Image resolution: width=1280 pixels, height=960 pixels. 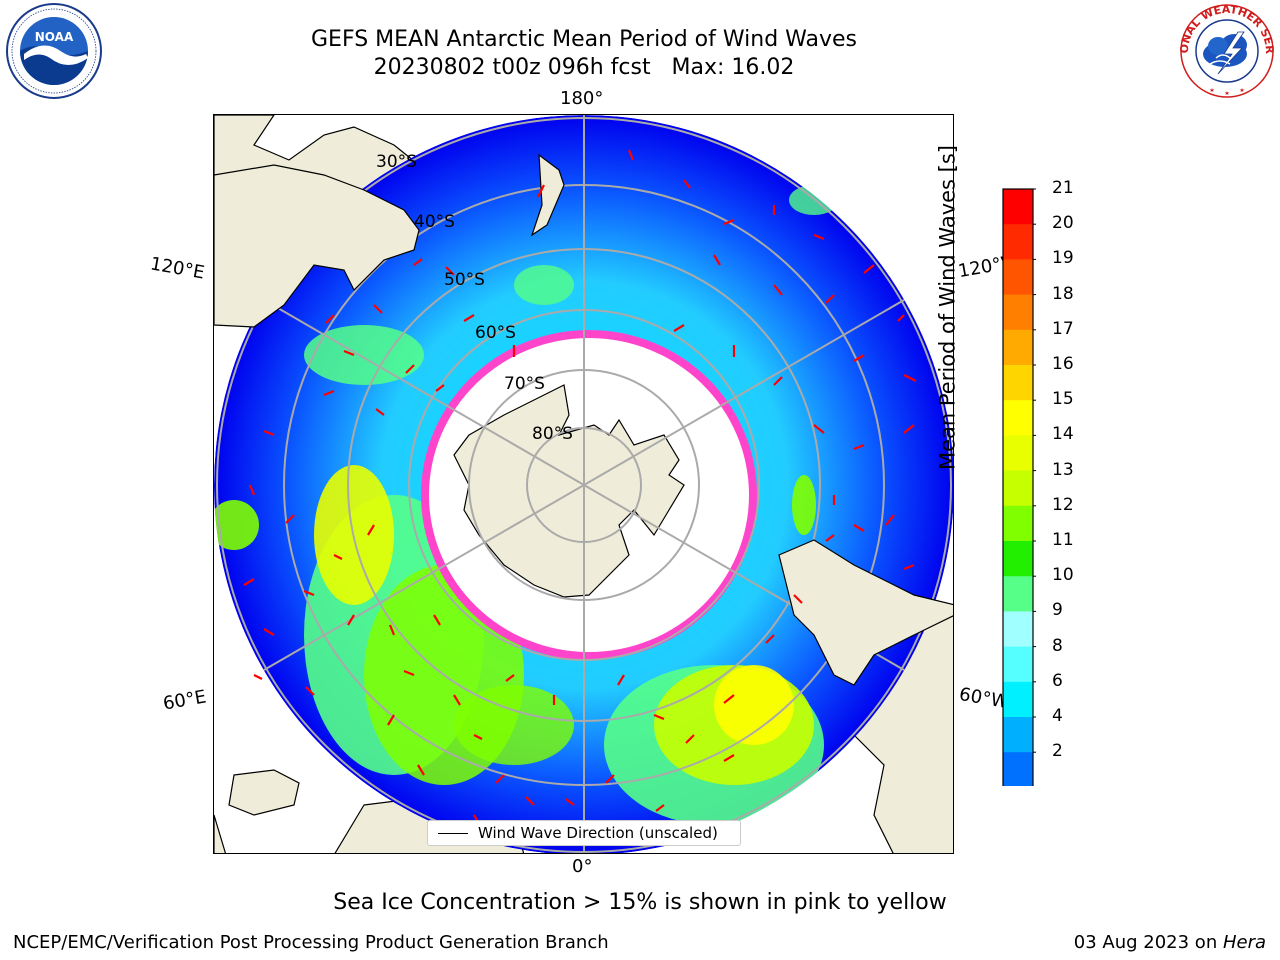 What do you see at coordinates (495, 333) in the screenshot?
I see `lat-label-60s: 60°S` at bounding box center [495, 333].